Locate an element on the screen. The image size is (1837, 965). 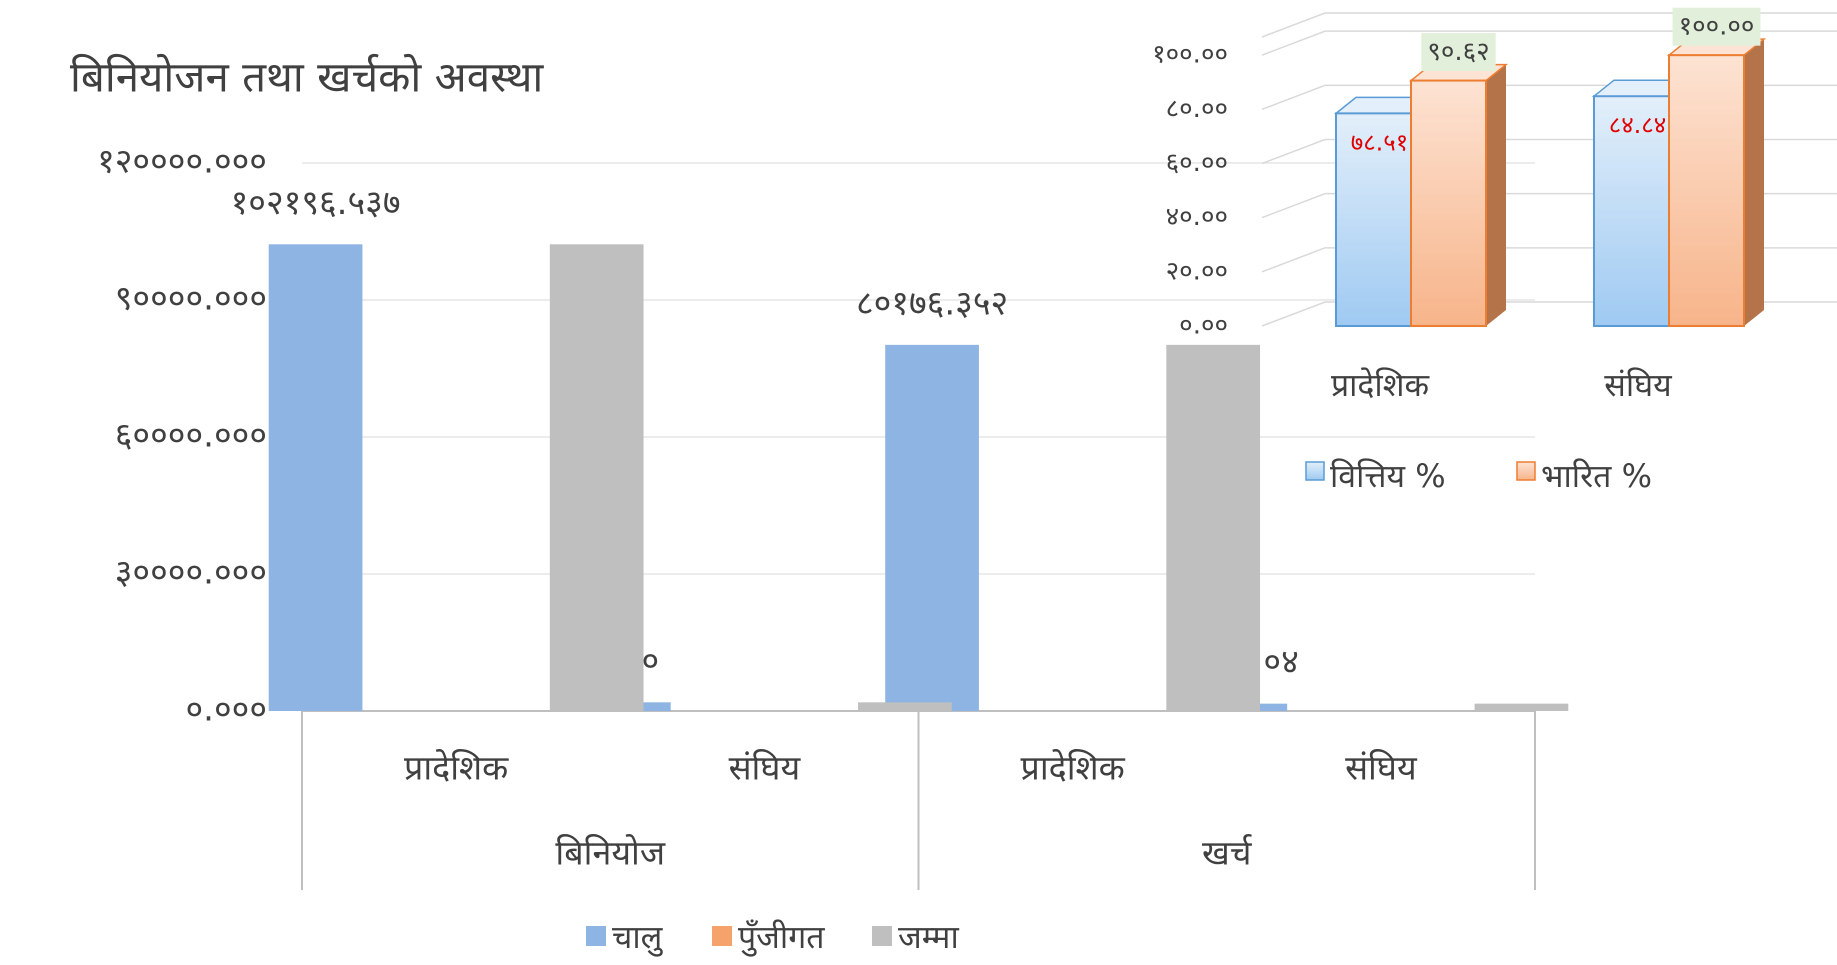
data-label: ७८.५१ is located at coordinates (1380, 142).